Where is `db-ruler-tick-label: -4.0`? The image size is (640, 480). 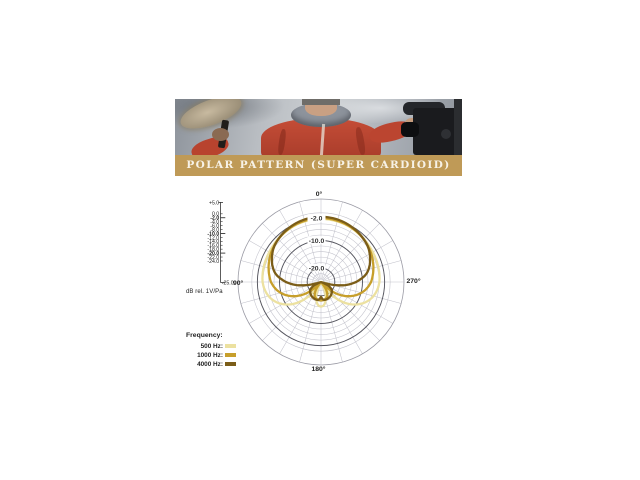 db-ruler-tick-label: -4.0 is located at coordinates (214, 223).